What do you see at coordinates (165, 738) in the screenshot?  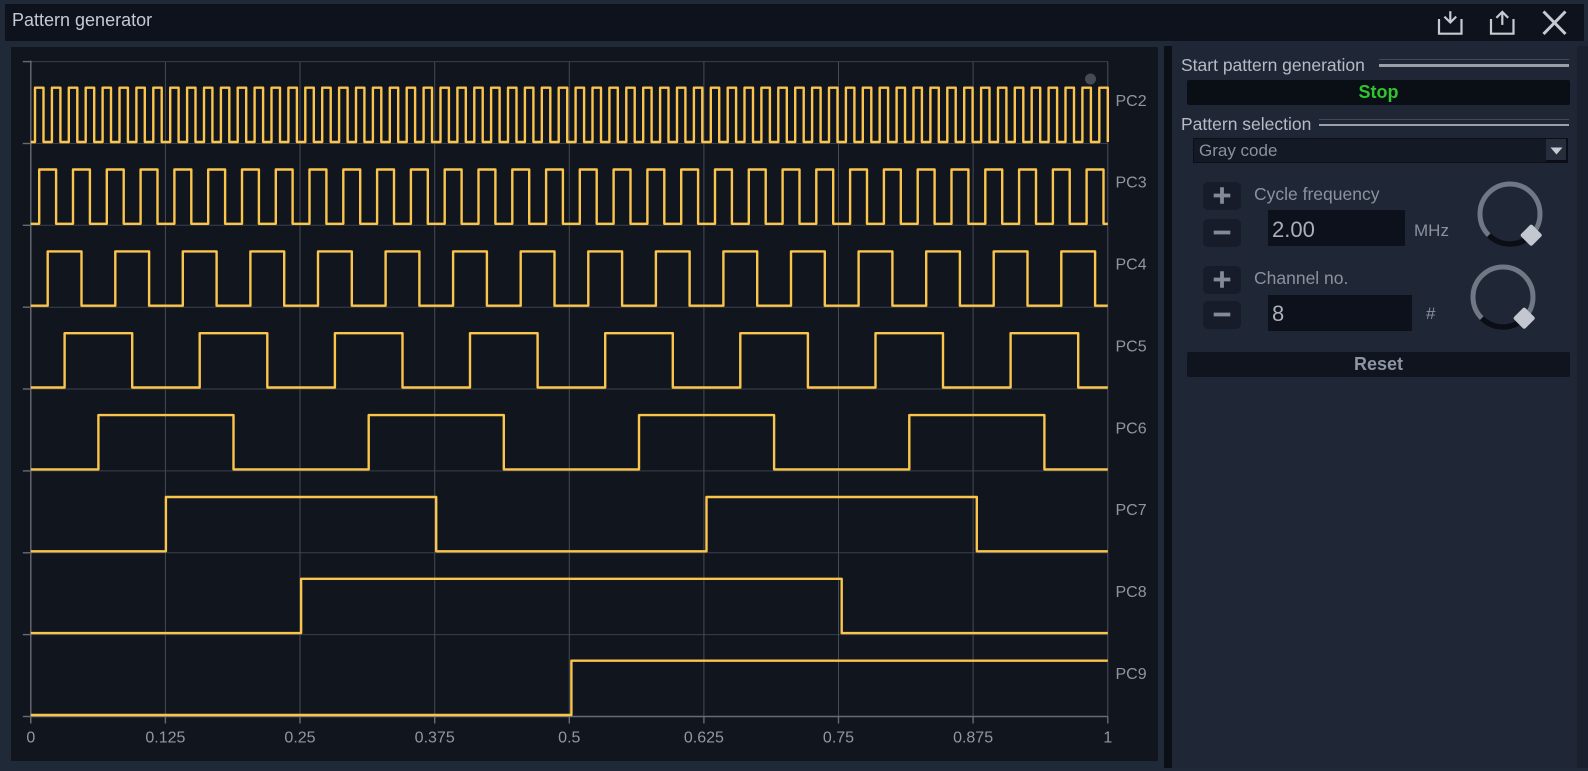 I see `svg-text: 0.125` at bounding box center [165, 738].